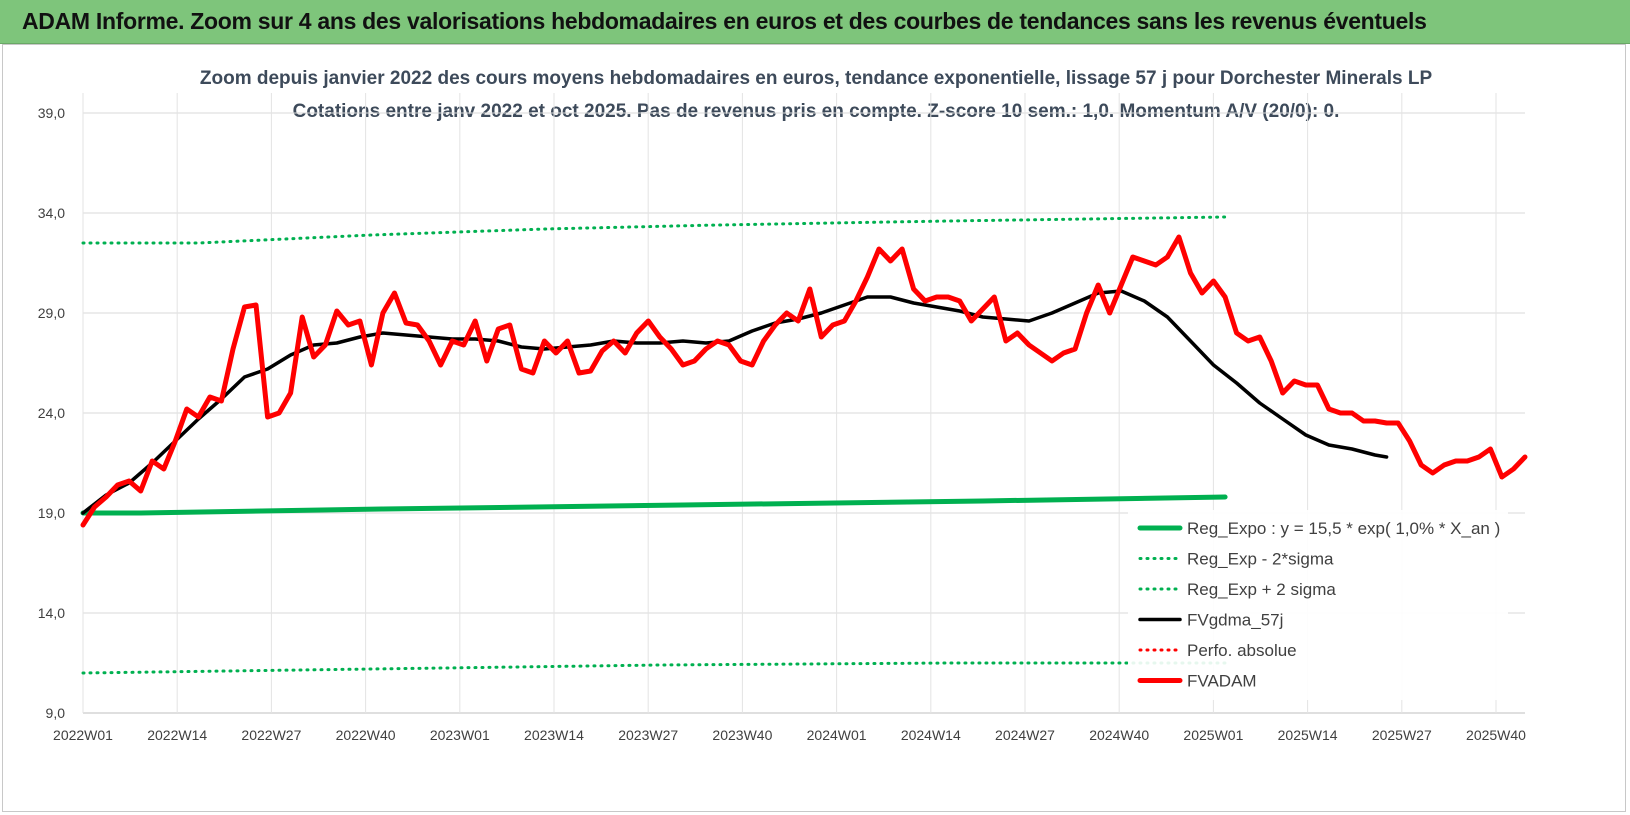 The width and height of the screenshot is (1630, 815). Describe the element at coordinates (1222, 681) in the screenshot. I see `legend-entry: FVADAM` at that location.